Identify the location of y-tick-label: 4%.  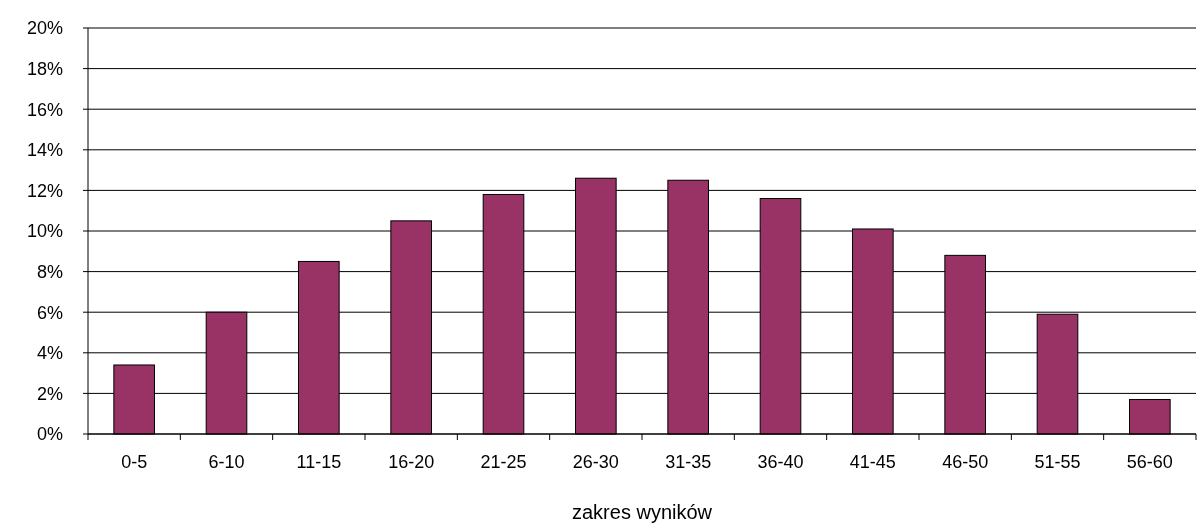
(49, 353).